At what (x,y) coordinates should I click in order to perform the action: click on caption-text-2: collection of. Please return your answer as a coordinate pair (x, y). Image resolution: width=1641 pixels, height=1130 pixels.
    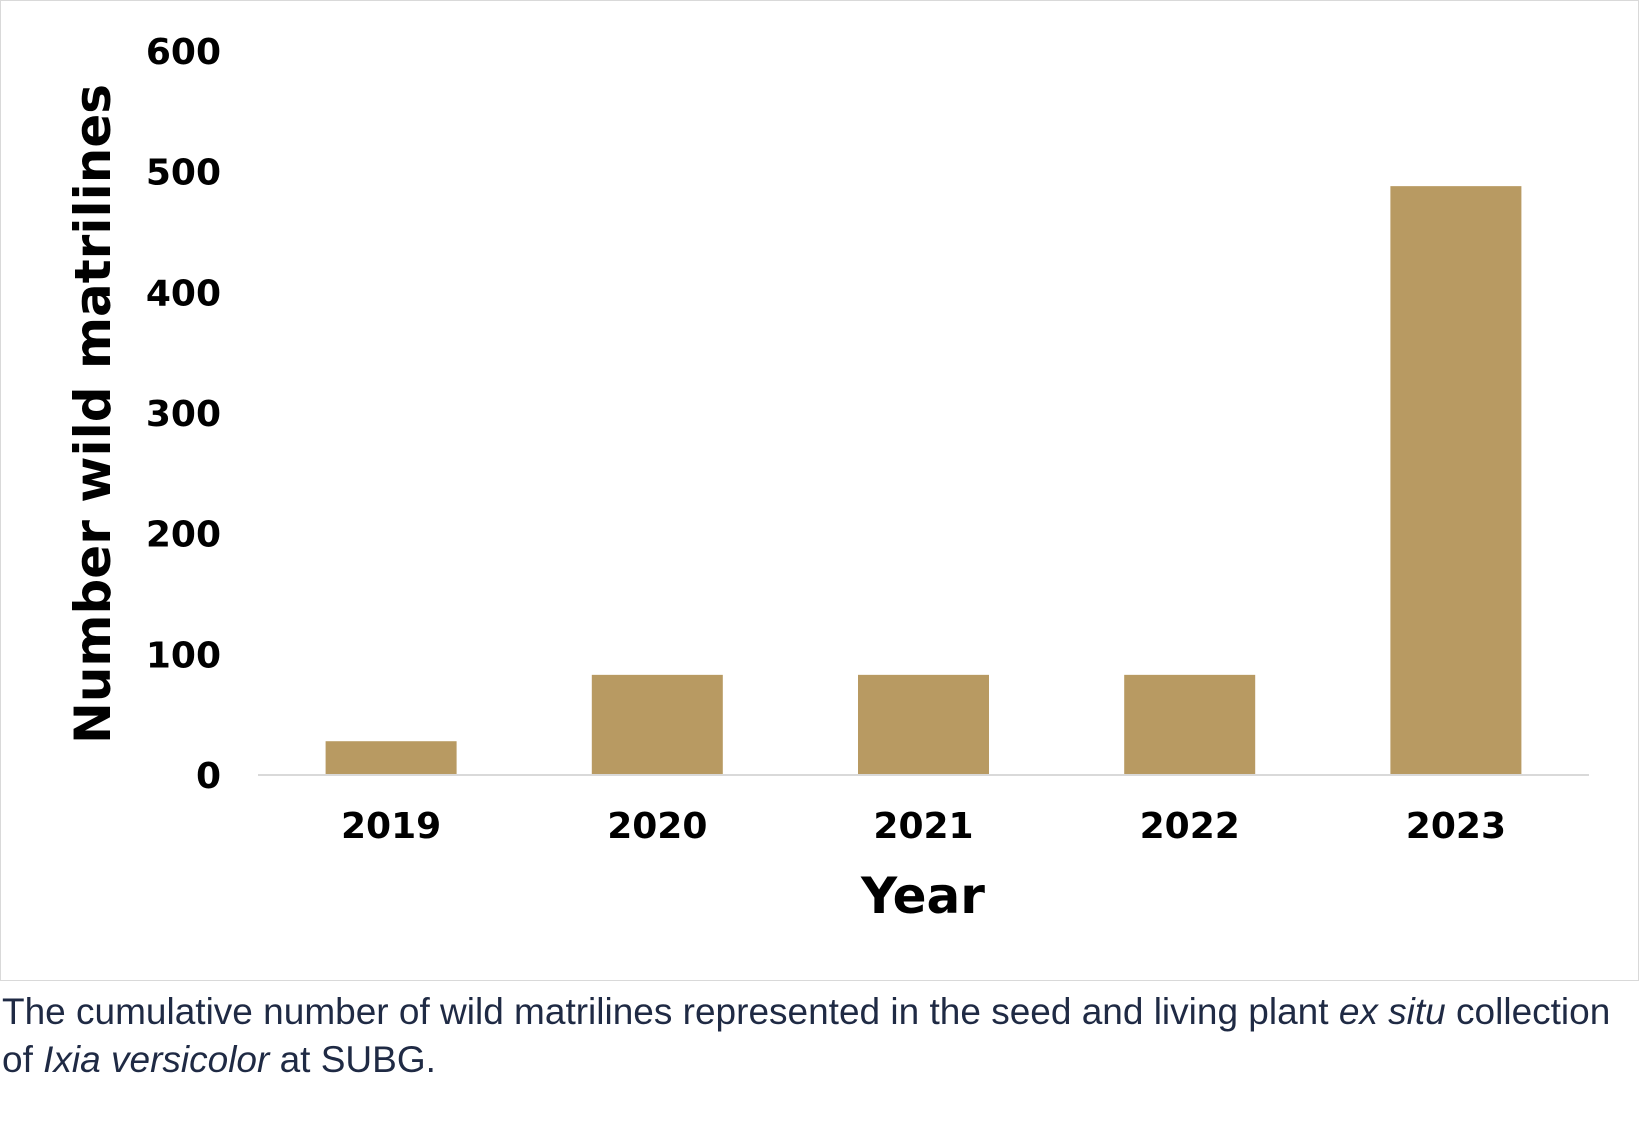
    Looking at the image, I should click on (806, 1035).